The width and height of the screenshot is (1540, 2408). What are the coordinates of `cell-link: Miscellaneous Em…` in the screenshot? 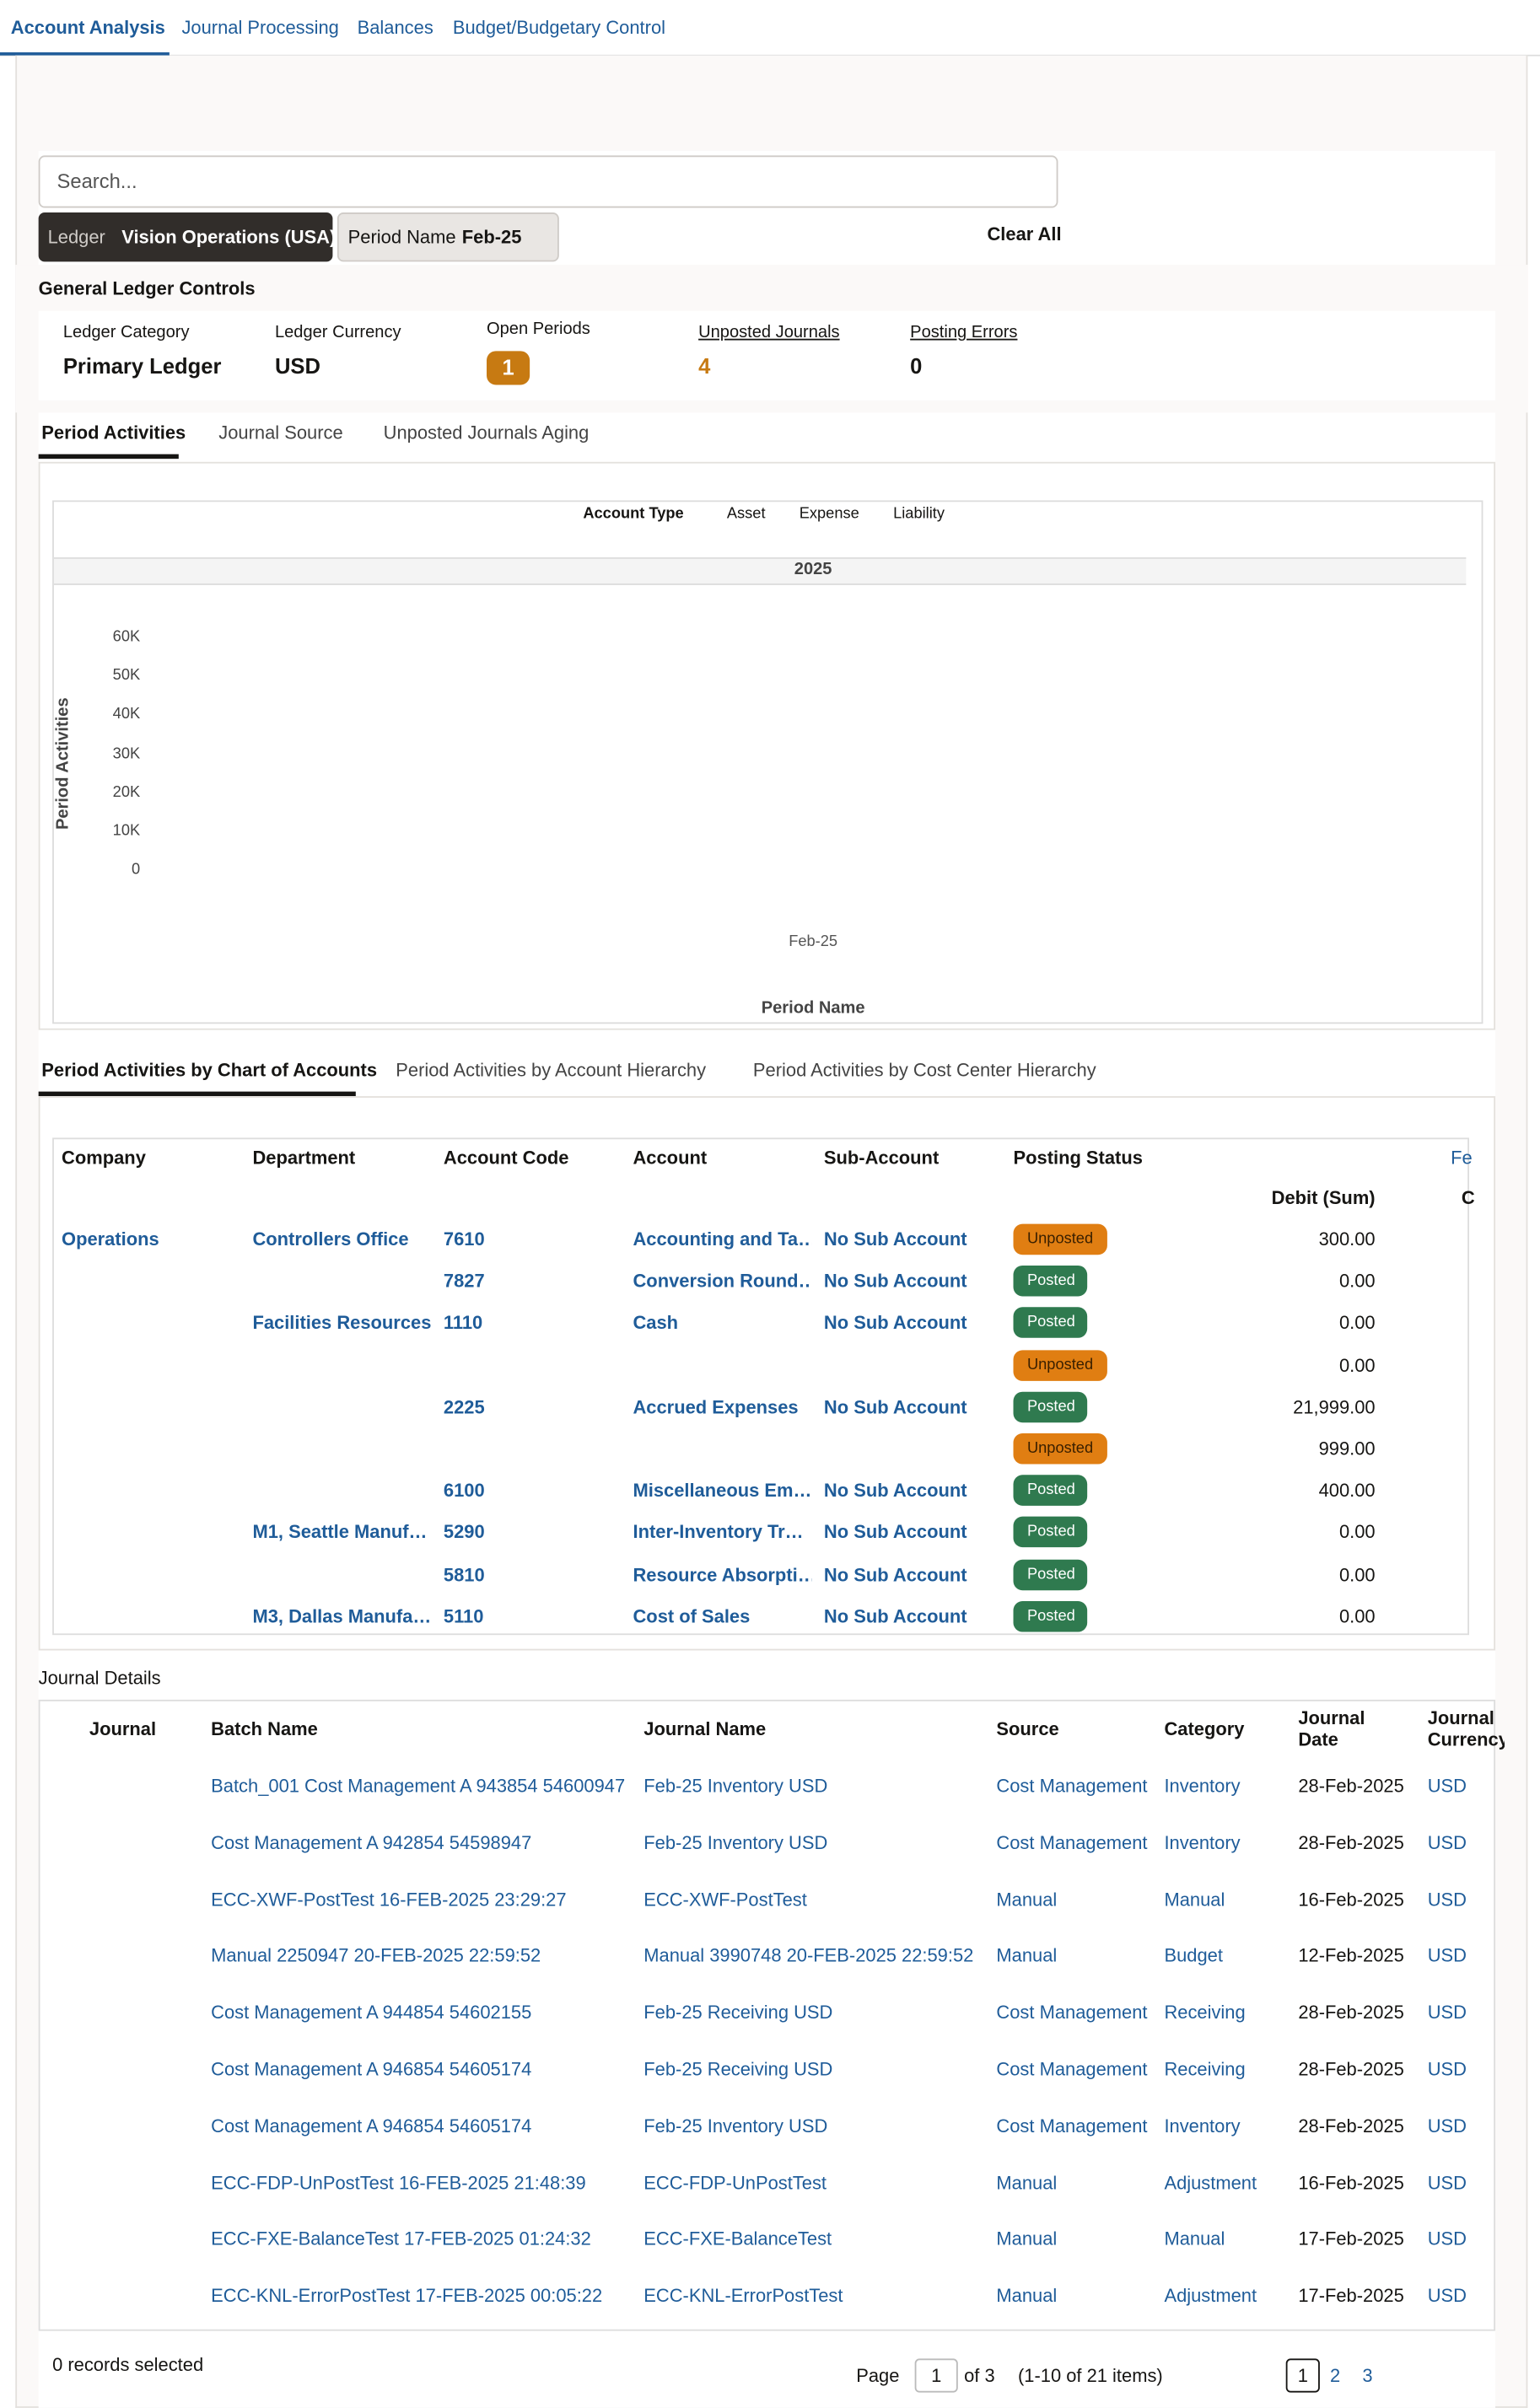 It's located at (723, 1491).